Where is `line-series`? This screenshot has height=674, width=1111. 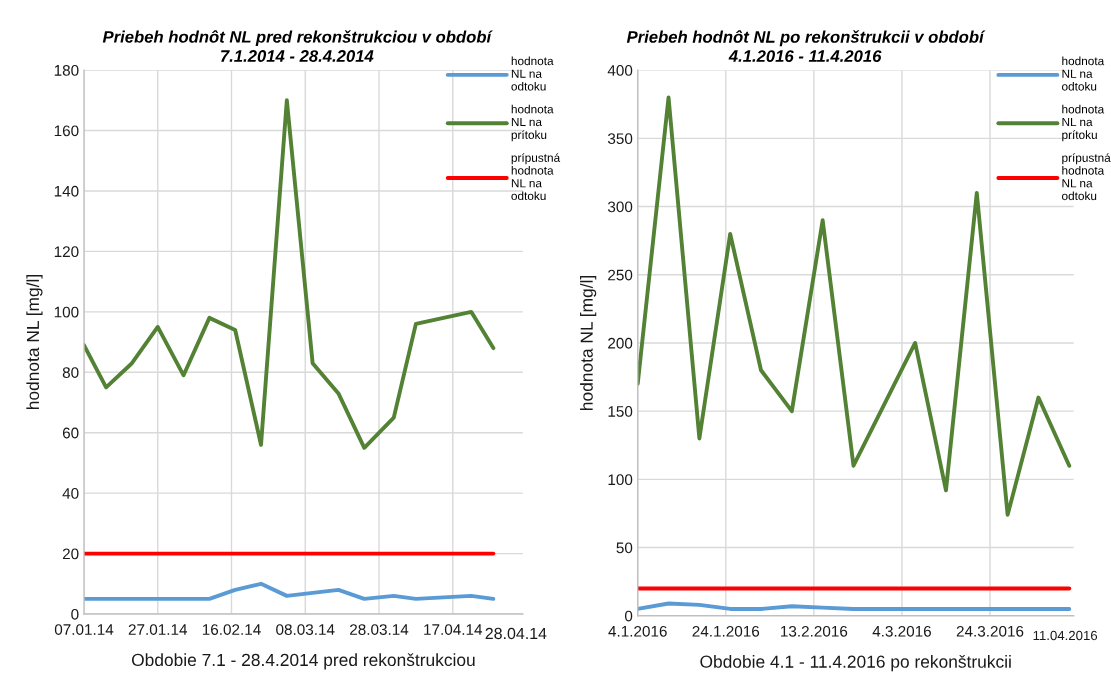 line-series is located at coordinates (289, 591).